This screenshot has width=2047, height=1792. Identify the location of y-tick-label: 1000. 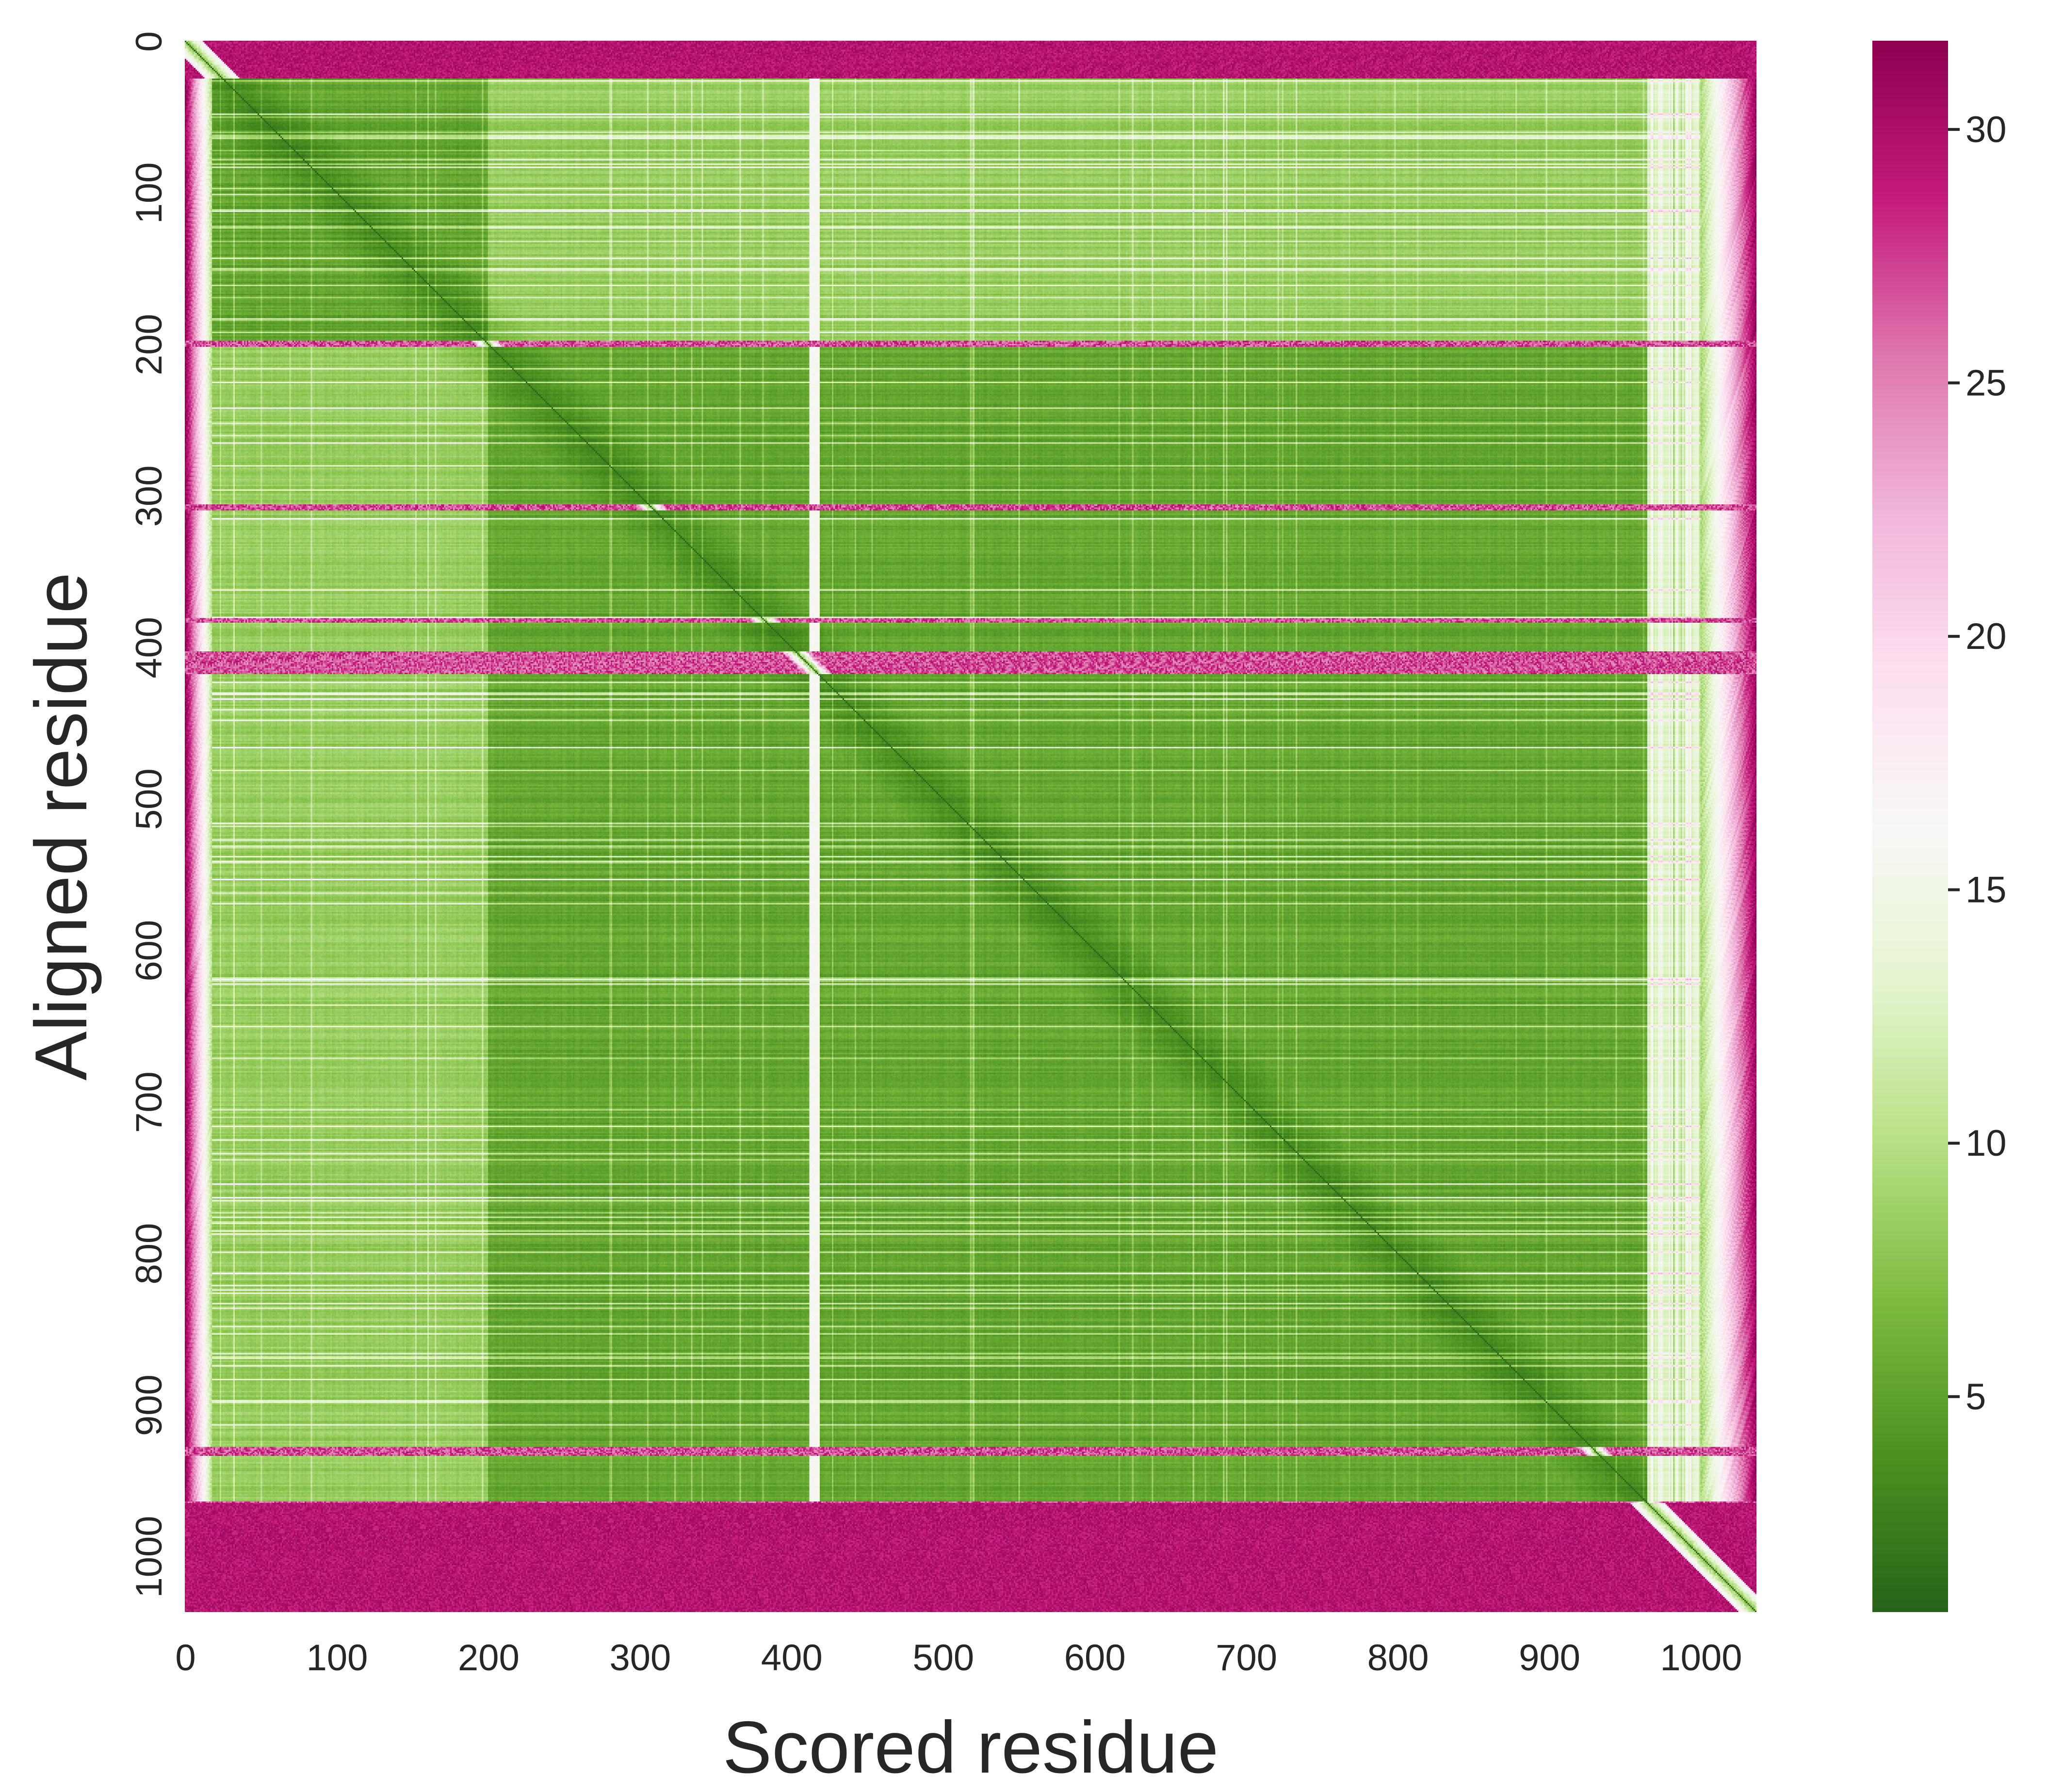
(149, 1557).